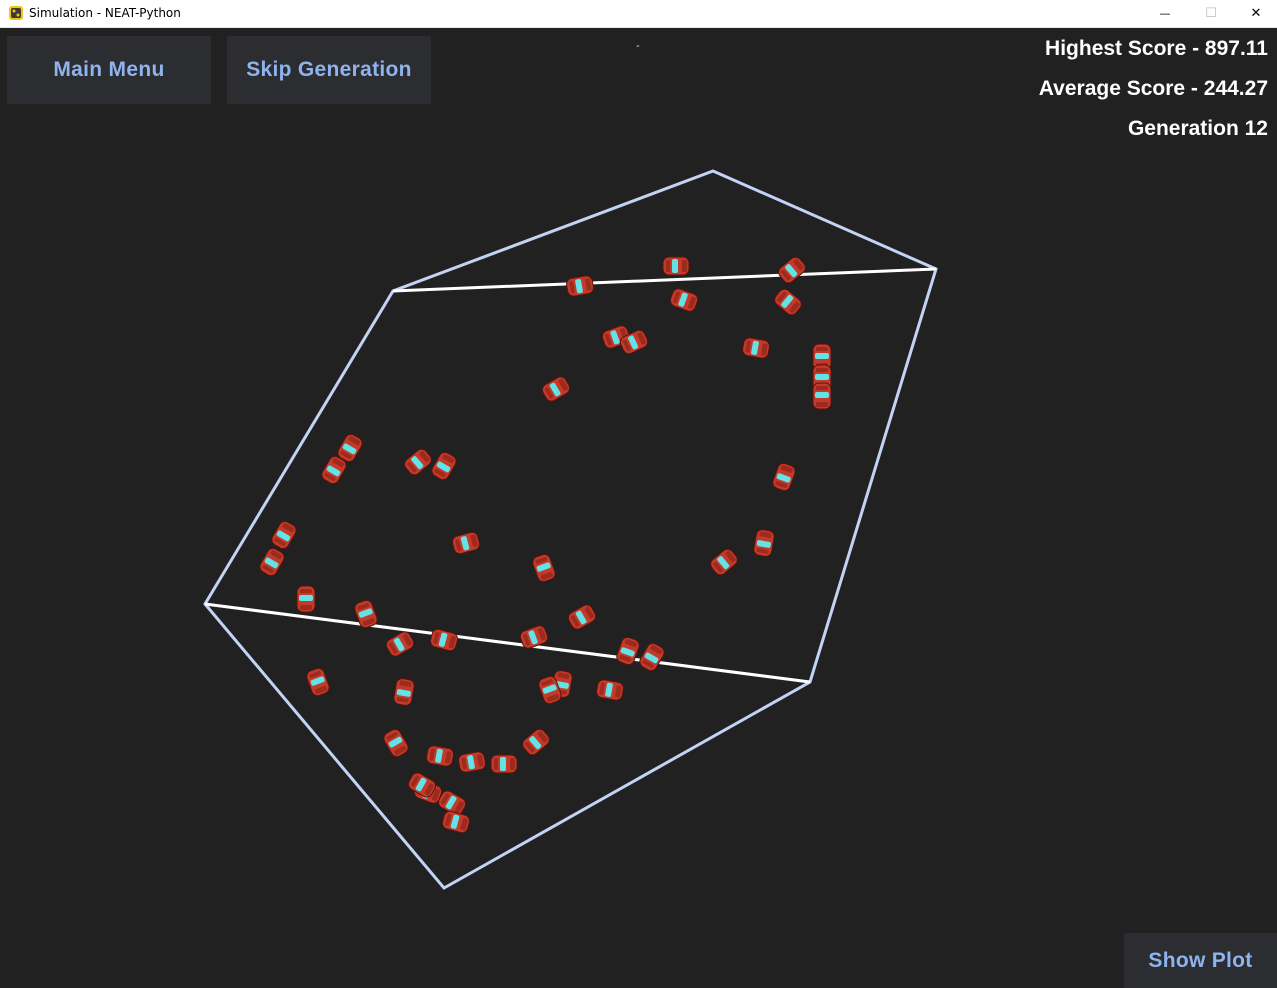 The height and width of the screenshot is (988, 1277). I want to click on close-button: ✕, so click(1255, 13).